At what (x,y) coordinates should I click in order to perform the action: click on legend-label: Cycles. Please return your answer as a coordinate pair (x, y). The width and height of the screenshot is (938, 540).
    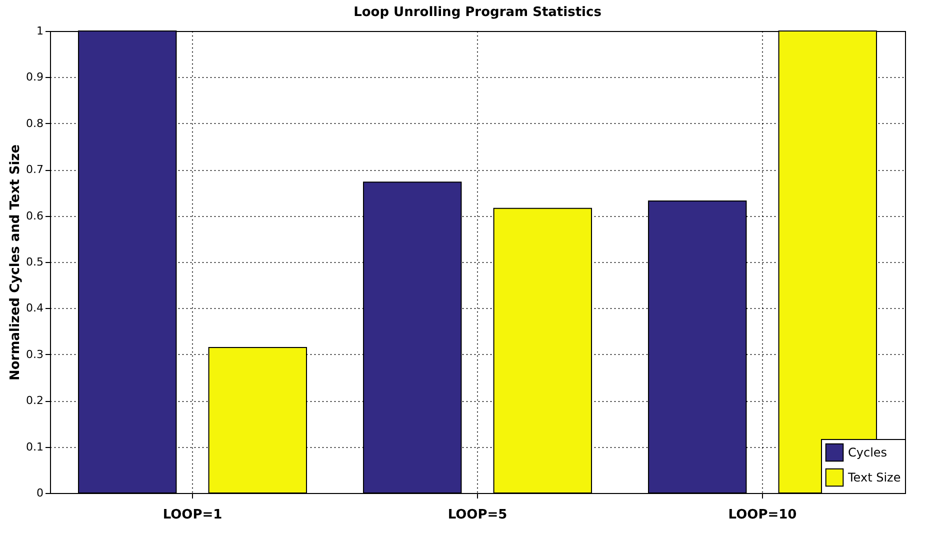
    Looking at the image, I should click on (868, 453).